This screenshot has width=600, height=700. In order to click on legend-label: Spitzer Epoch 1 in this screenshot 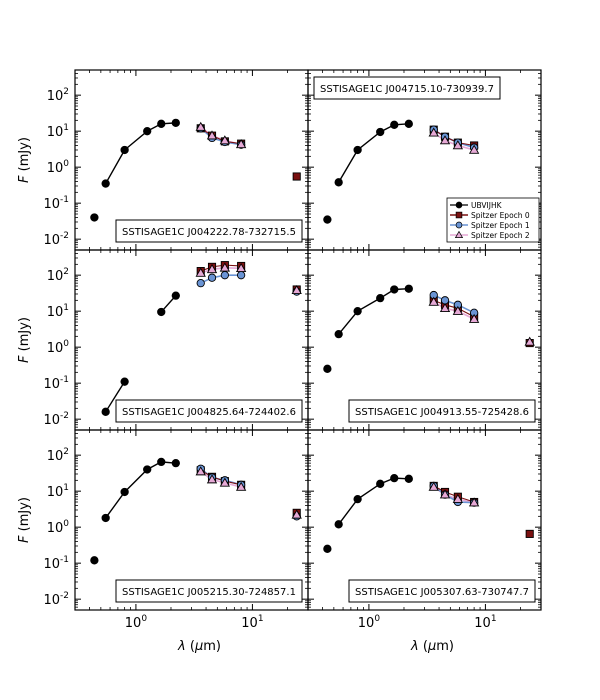, I will do `click(500, 225)`.